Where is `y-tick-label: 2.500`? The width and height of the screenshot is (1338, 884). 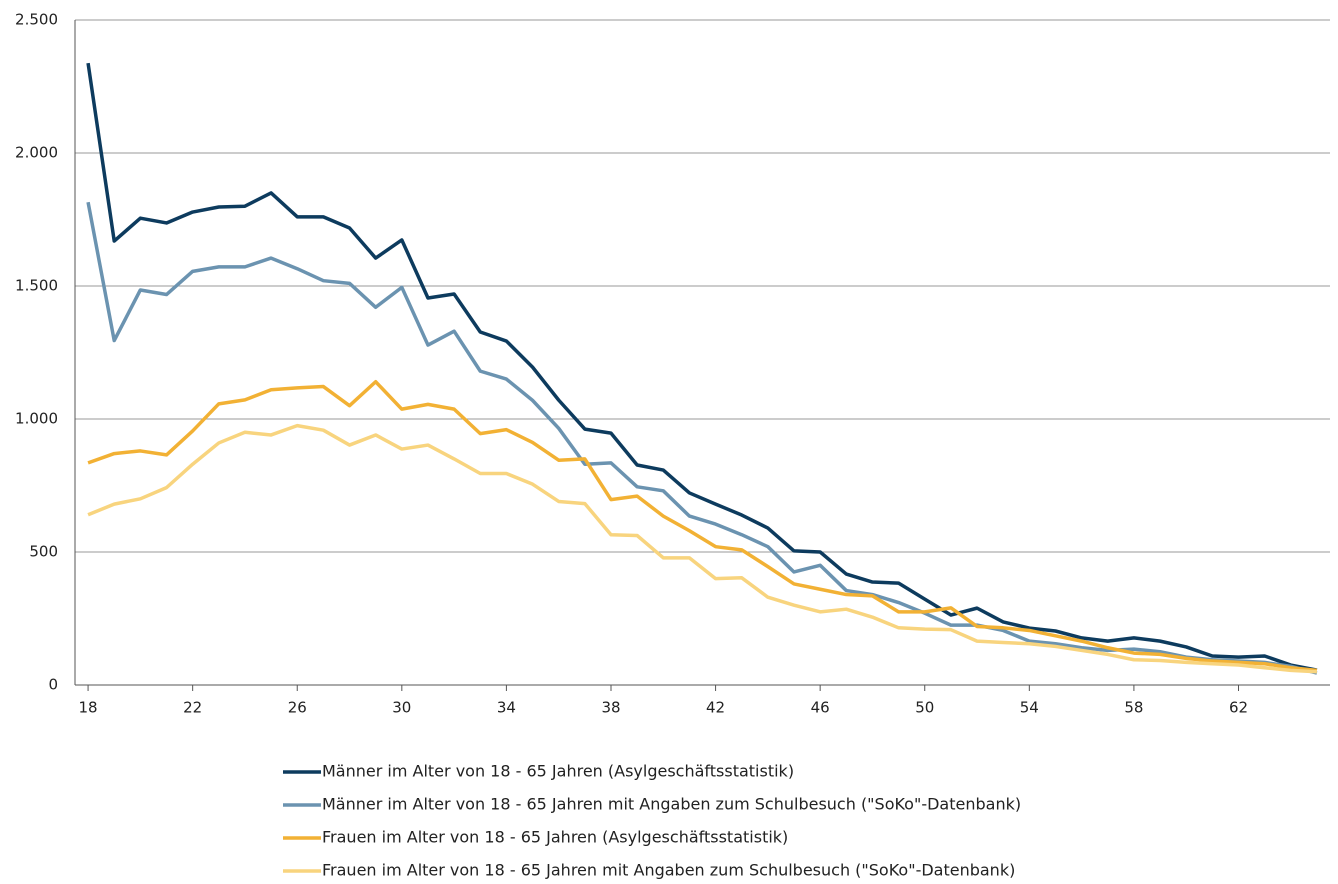
y-tick-label: 2.500 is located at coordinates (36, 20).